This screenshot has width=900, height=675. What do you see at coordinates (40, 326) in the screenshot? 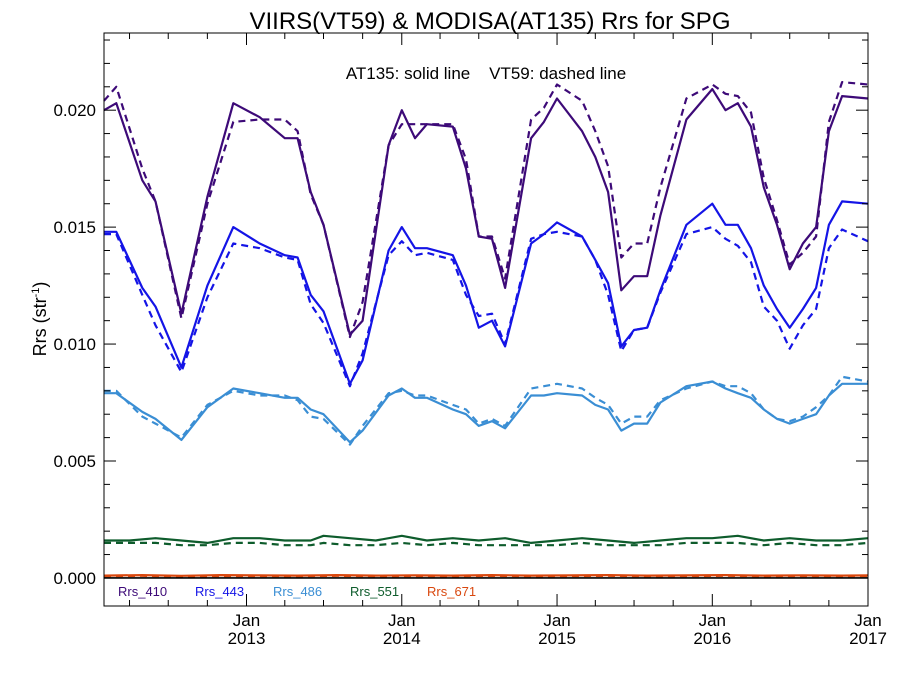
I see `y-axis-label-base: Rrs (str` at bounding box center [40, 326].